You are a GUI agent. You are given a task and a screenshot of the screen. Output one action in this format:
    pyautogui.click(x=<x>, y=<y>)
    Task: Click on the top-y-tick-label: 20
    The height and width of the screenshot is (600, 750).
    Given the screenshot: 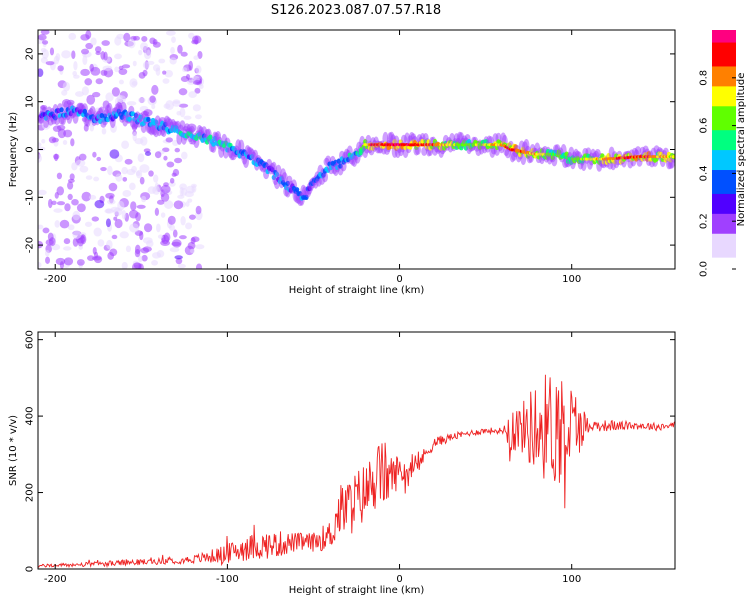 What is the action you would take?
    pyautogui.click(x=30, y=54)
    